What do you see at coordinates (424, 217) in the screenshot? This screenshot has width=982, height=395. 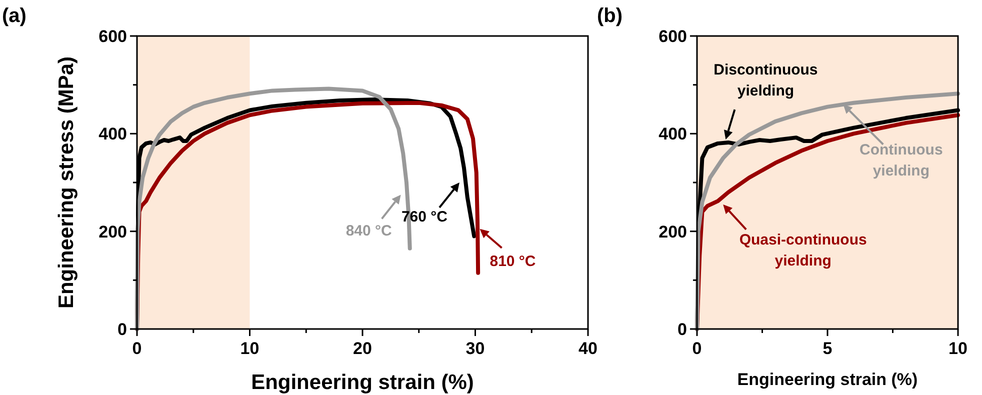 I see `annotation: 760 °C` at bounding box center [424, 217].